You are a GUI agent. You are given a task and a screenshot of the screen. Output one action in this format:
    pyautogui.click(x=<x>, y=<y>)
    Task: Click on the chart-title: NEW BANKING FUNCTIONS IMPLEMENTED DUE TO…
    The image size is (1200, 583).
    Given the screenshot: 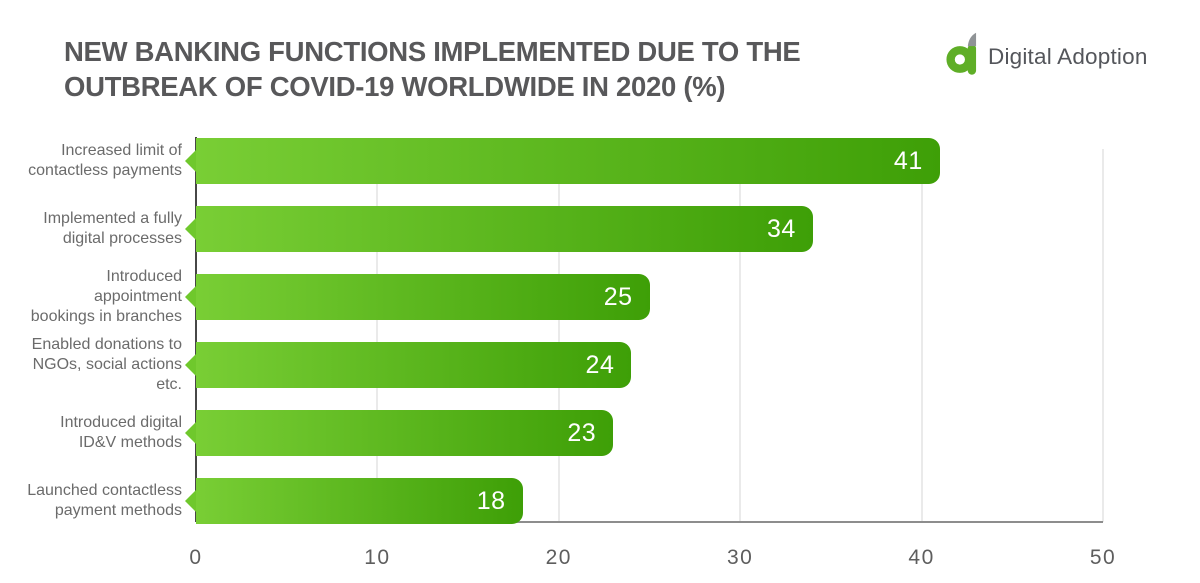 What is the action you would take?
    pyautogui.click(x=432, y=69)
    